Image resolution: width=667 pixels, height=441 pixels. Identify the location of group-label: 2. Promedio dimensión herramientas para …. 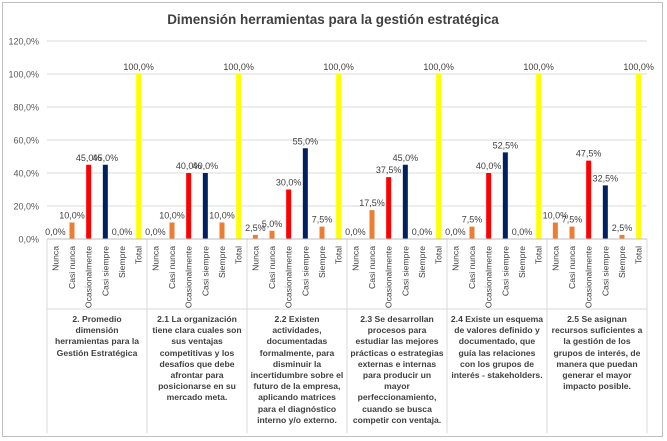
(97, 336).